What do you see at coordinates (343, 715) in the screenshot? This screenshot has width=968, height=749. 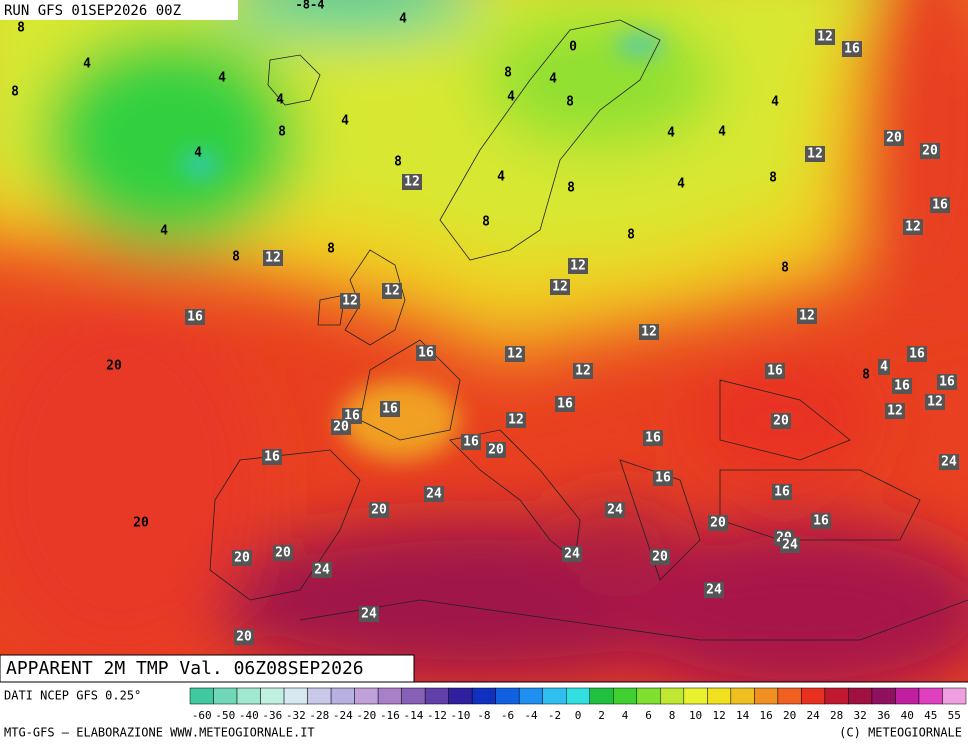 I see `colorbar-label: -24` at bounding box center [343, 715].